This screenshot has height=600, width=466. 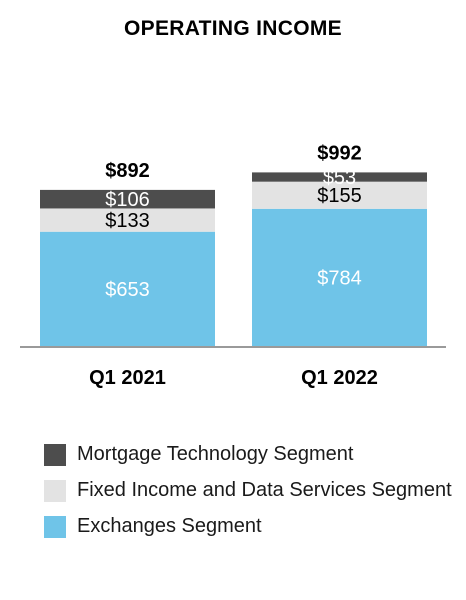 I want to click on data-label-1-1: $155, so click(x=339, y=196).